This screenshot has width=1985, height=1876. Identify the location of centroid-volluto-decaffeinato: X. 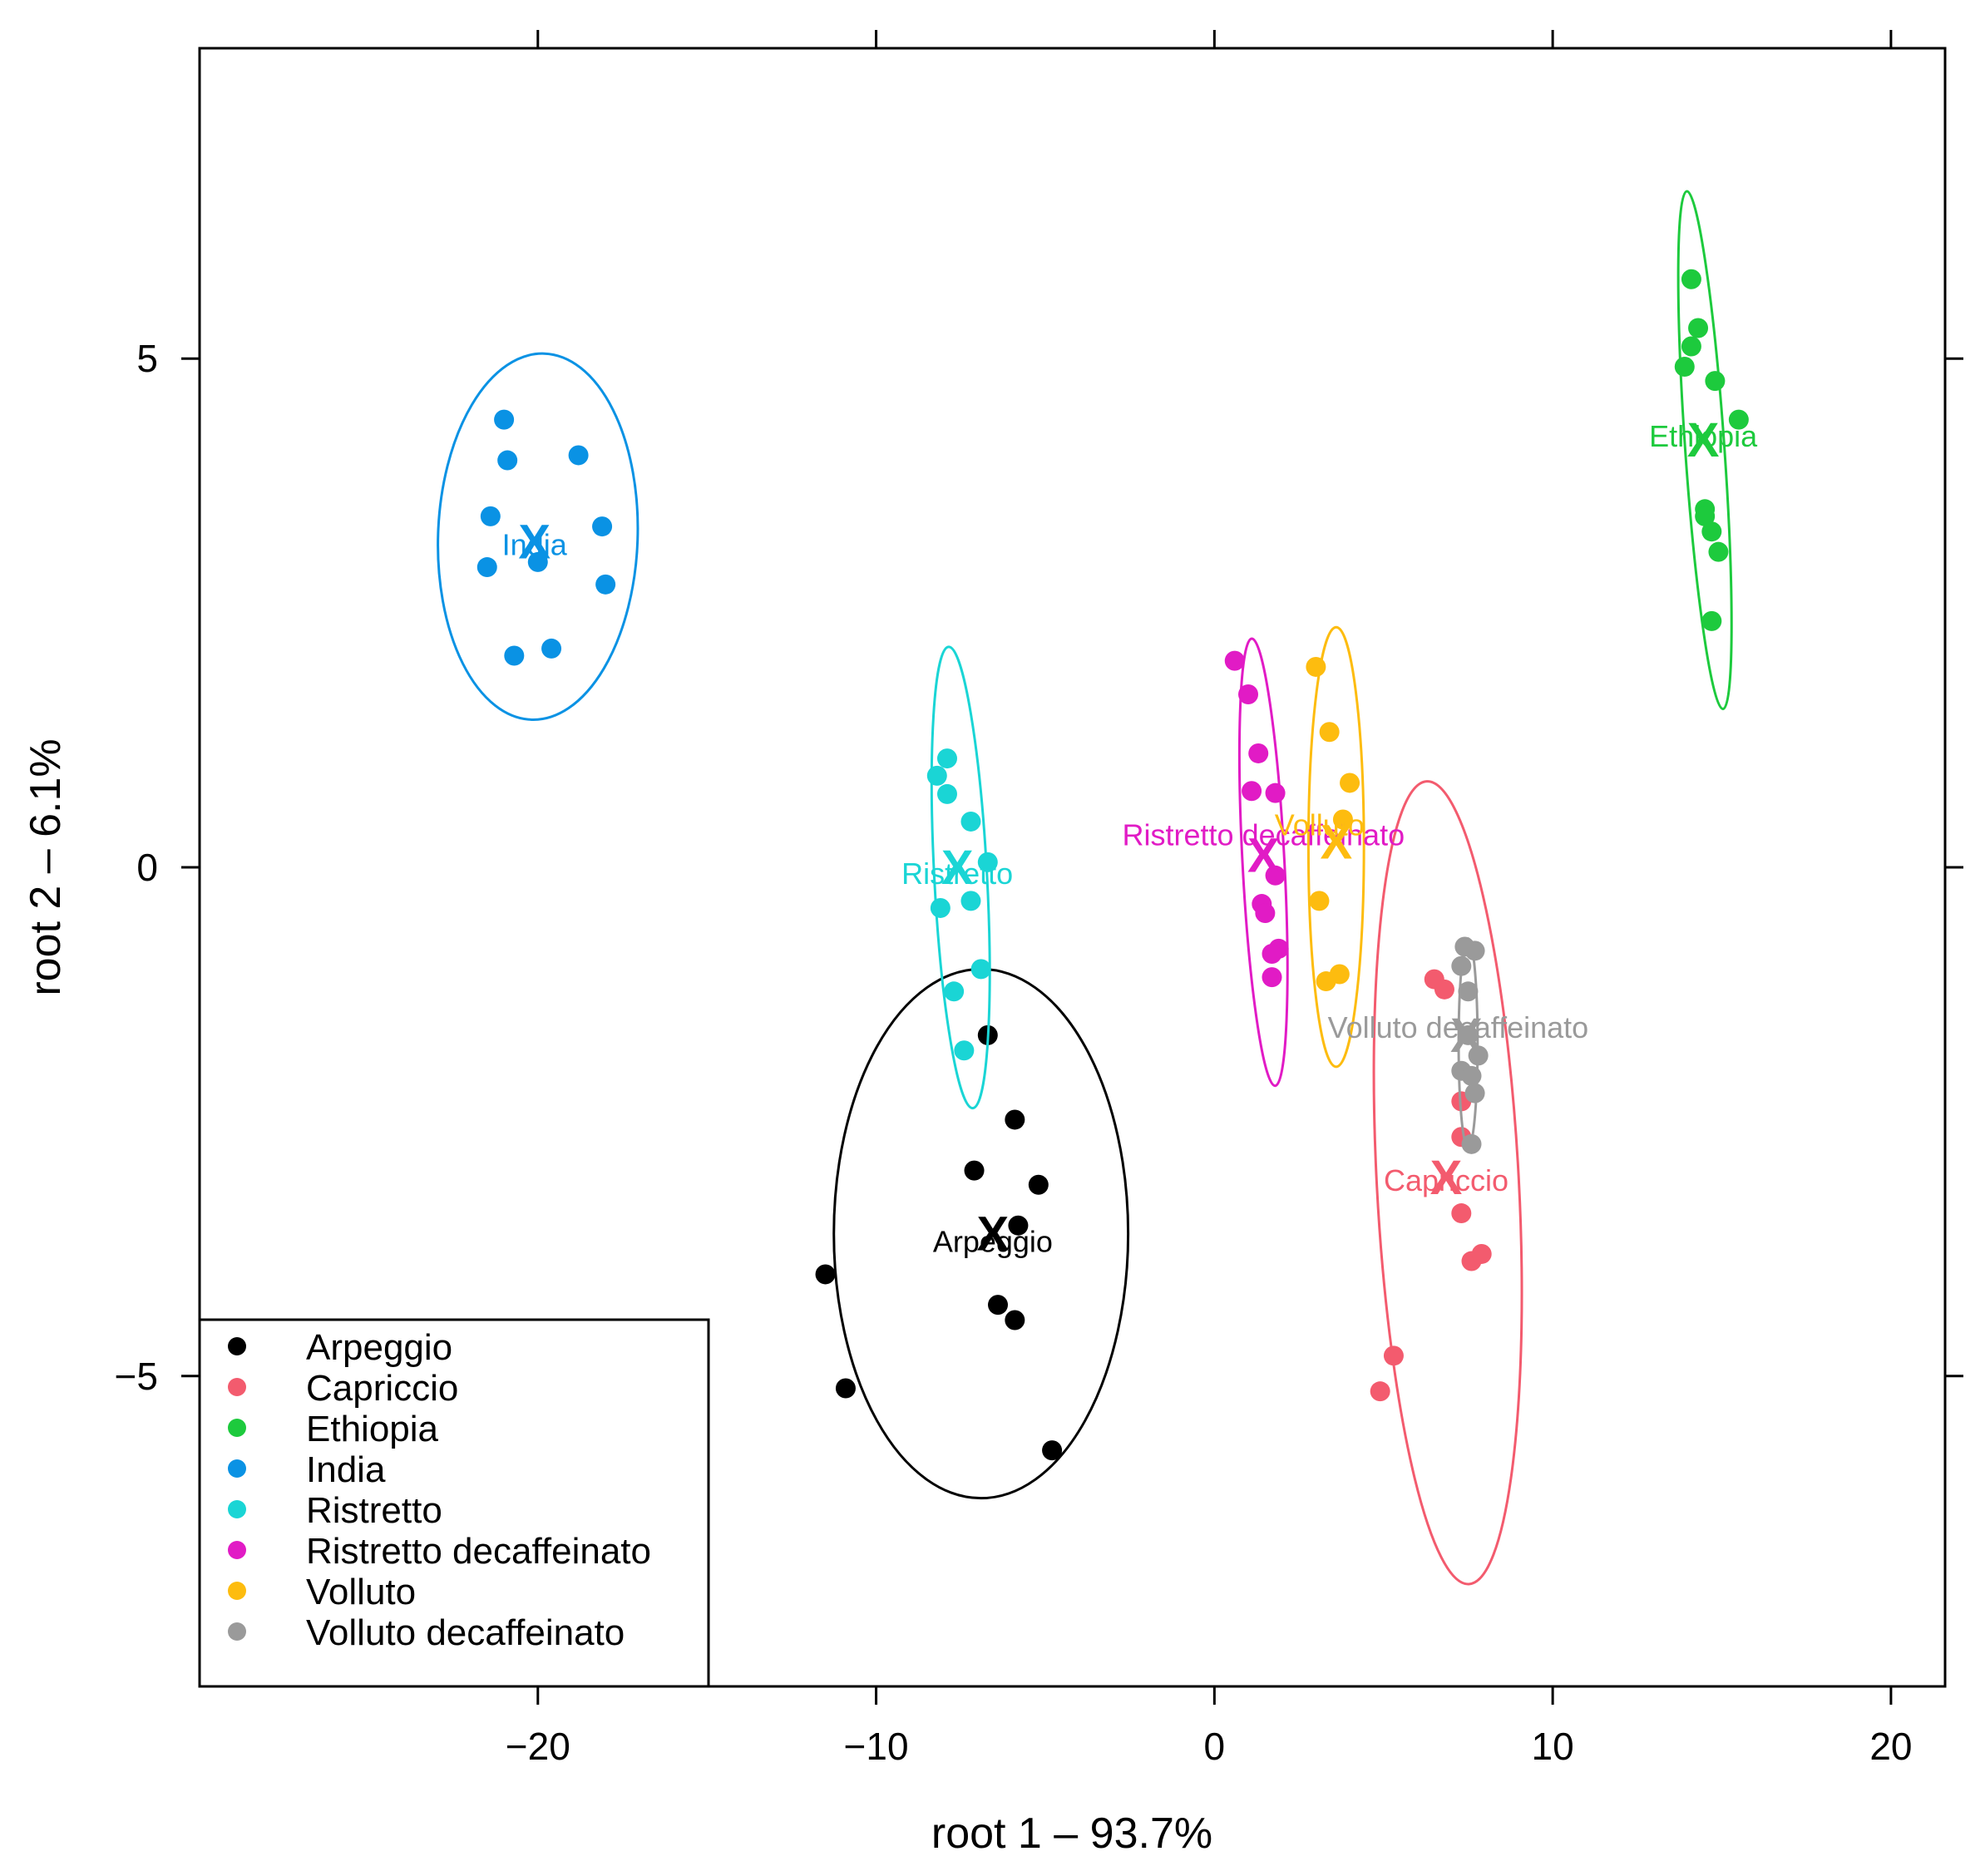
(1466, 1036).